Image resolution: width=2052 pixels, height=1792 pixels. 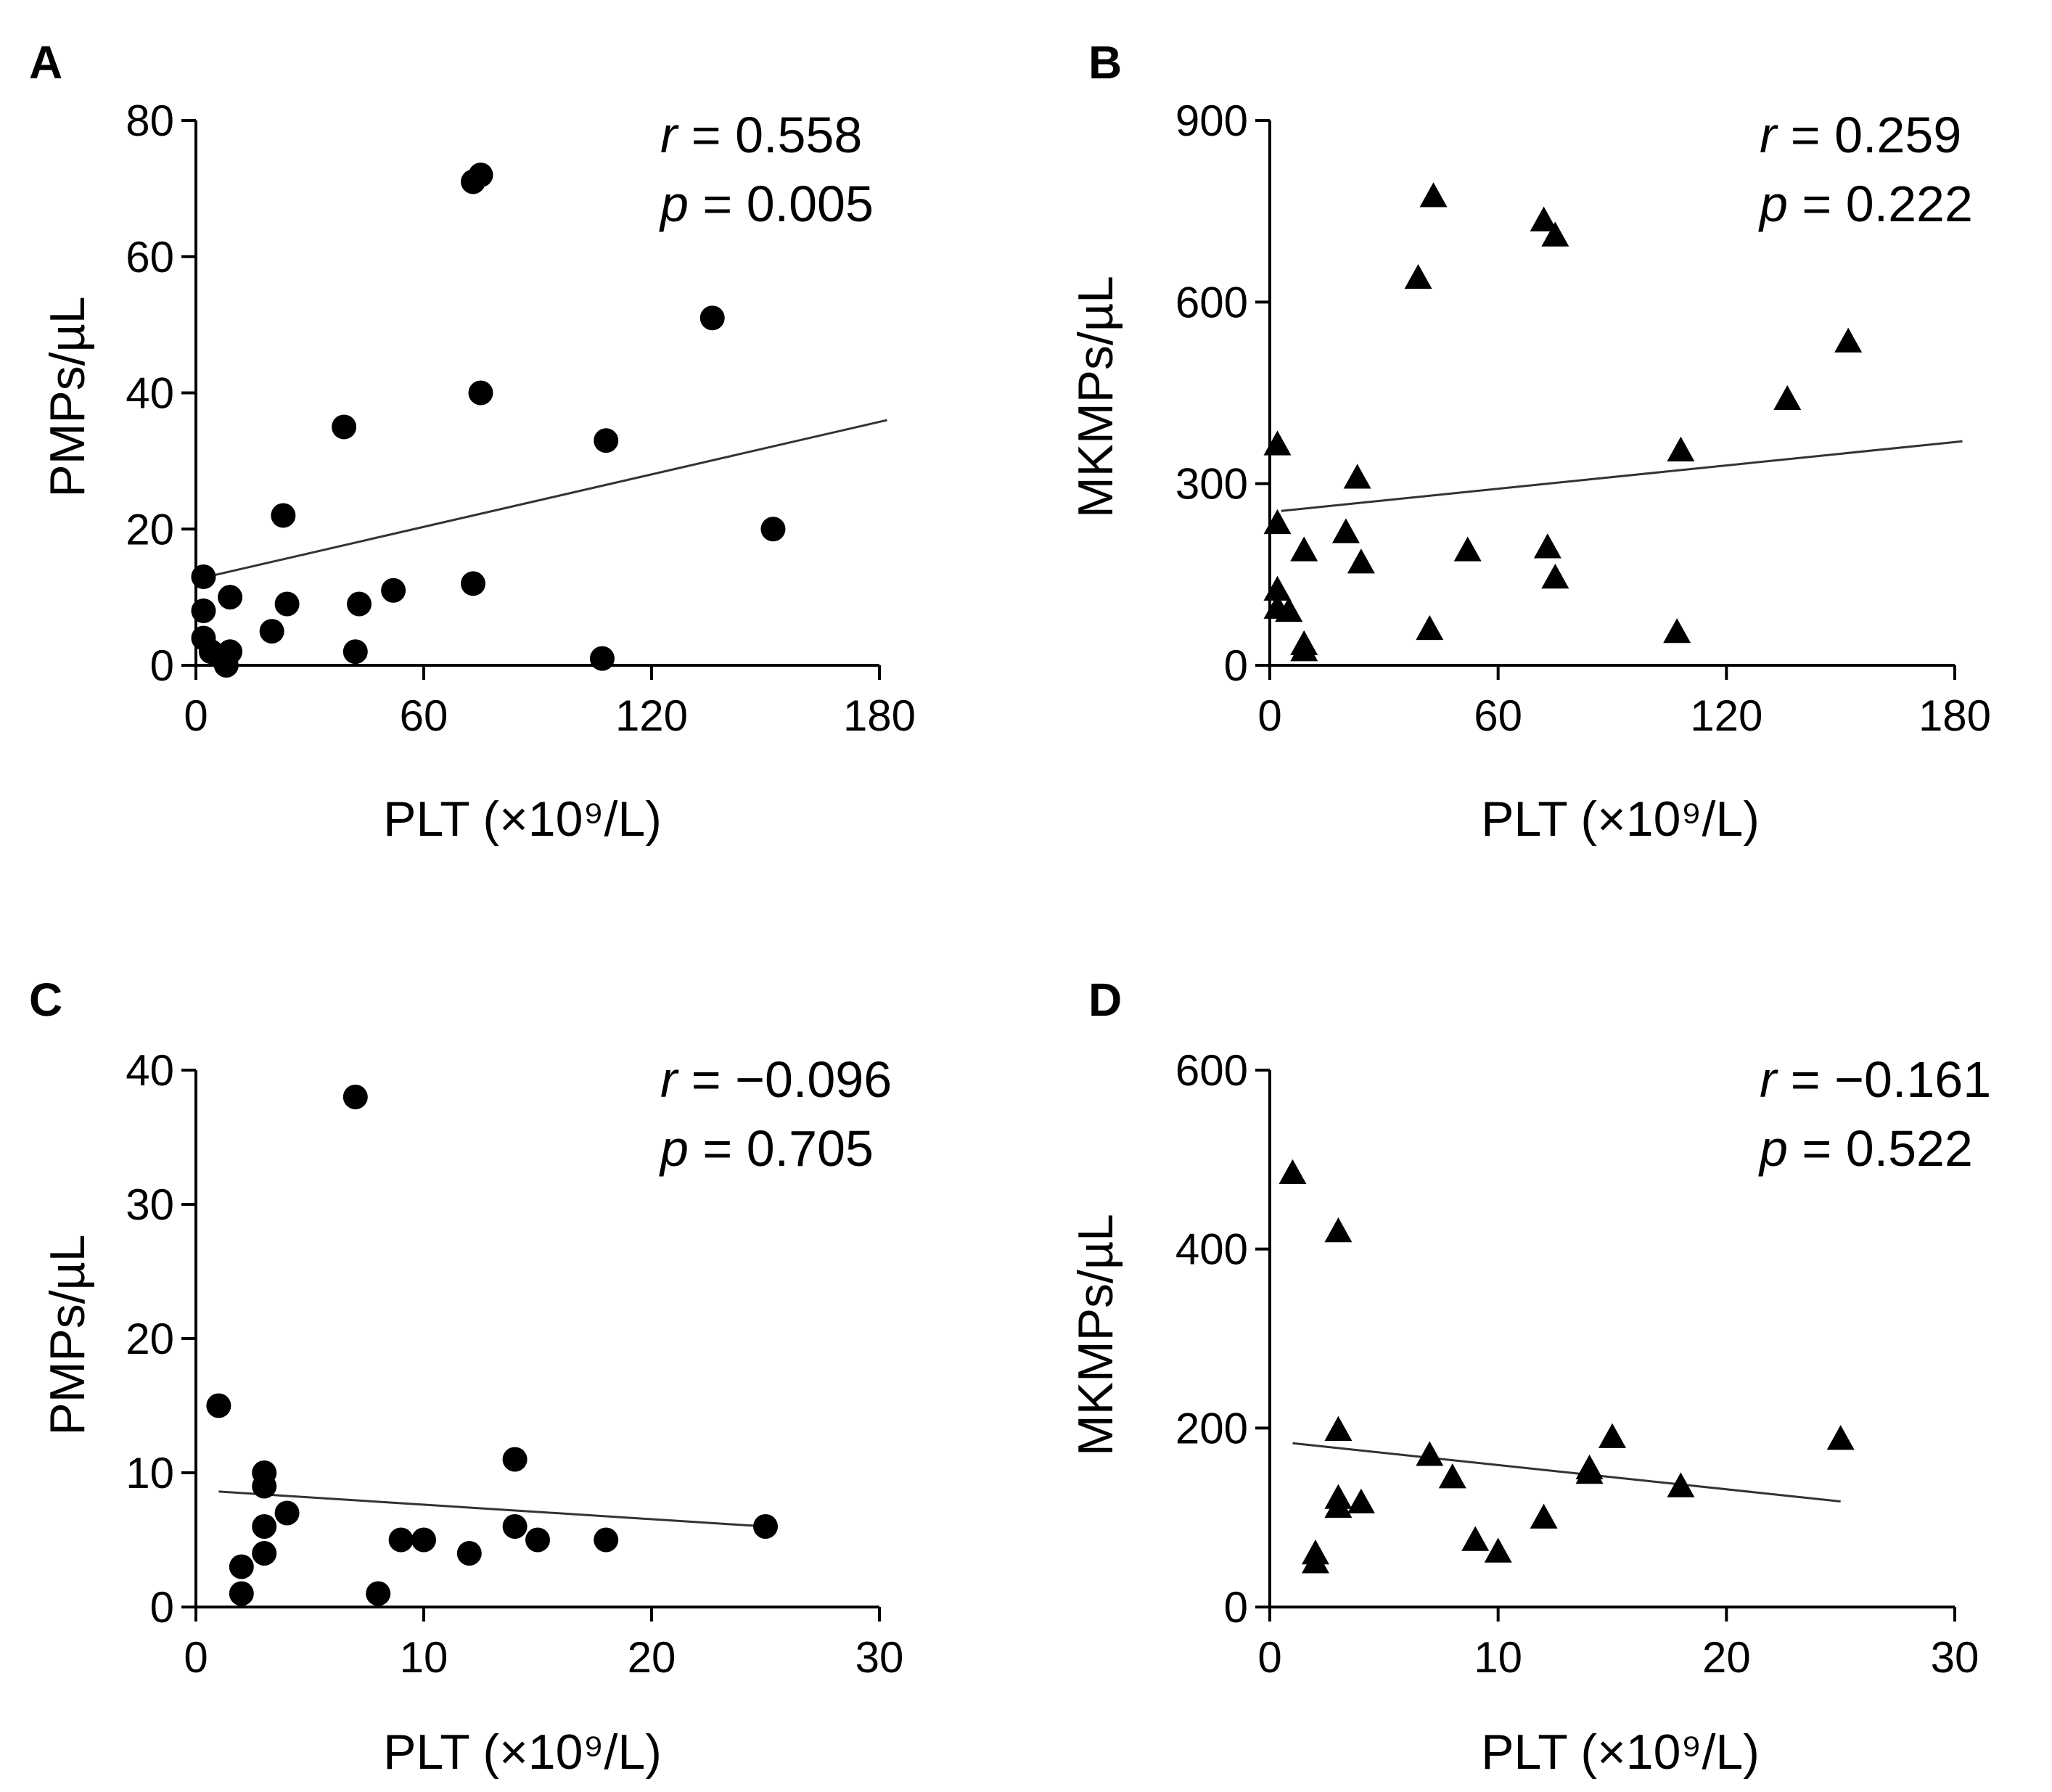 What do you see at coordinates (1860, 135) in the screenshot?
I see `r-statistic: r = 0.259` at bounding box center [1860, 135].